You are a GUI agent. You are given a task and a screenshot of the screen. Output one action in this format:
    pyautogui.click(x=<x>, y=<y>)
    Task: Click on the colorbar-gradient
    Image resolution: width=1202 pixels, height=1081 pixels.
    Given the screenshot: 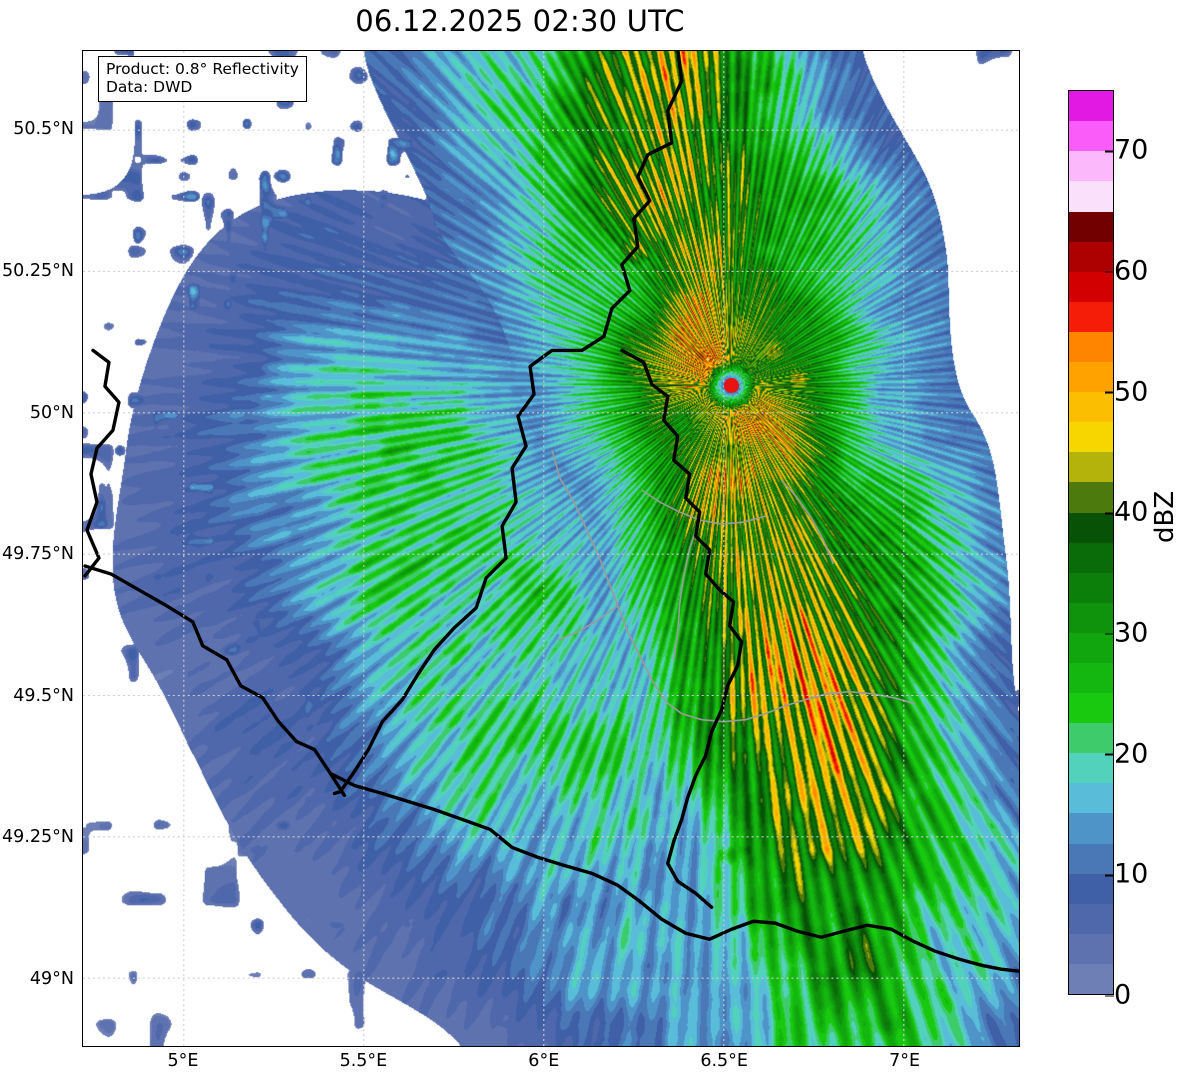 What is the action you would take?
    pyautogui.click(x=1091, y=542)
    